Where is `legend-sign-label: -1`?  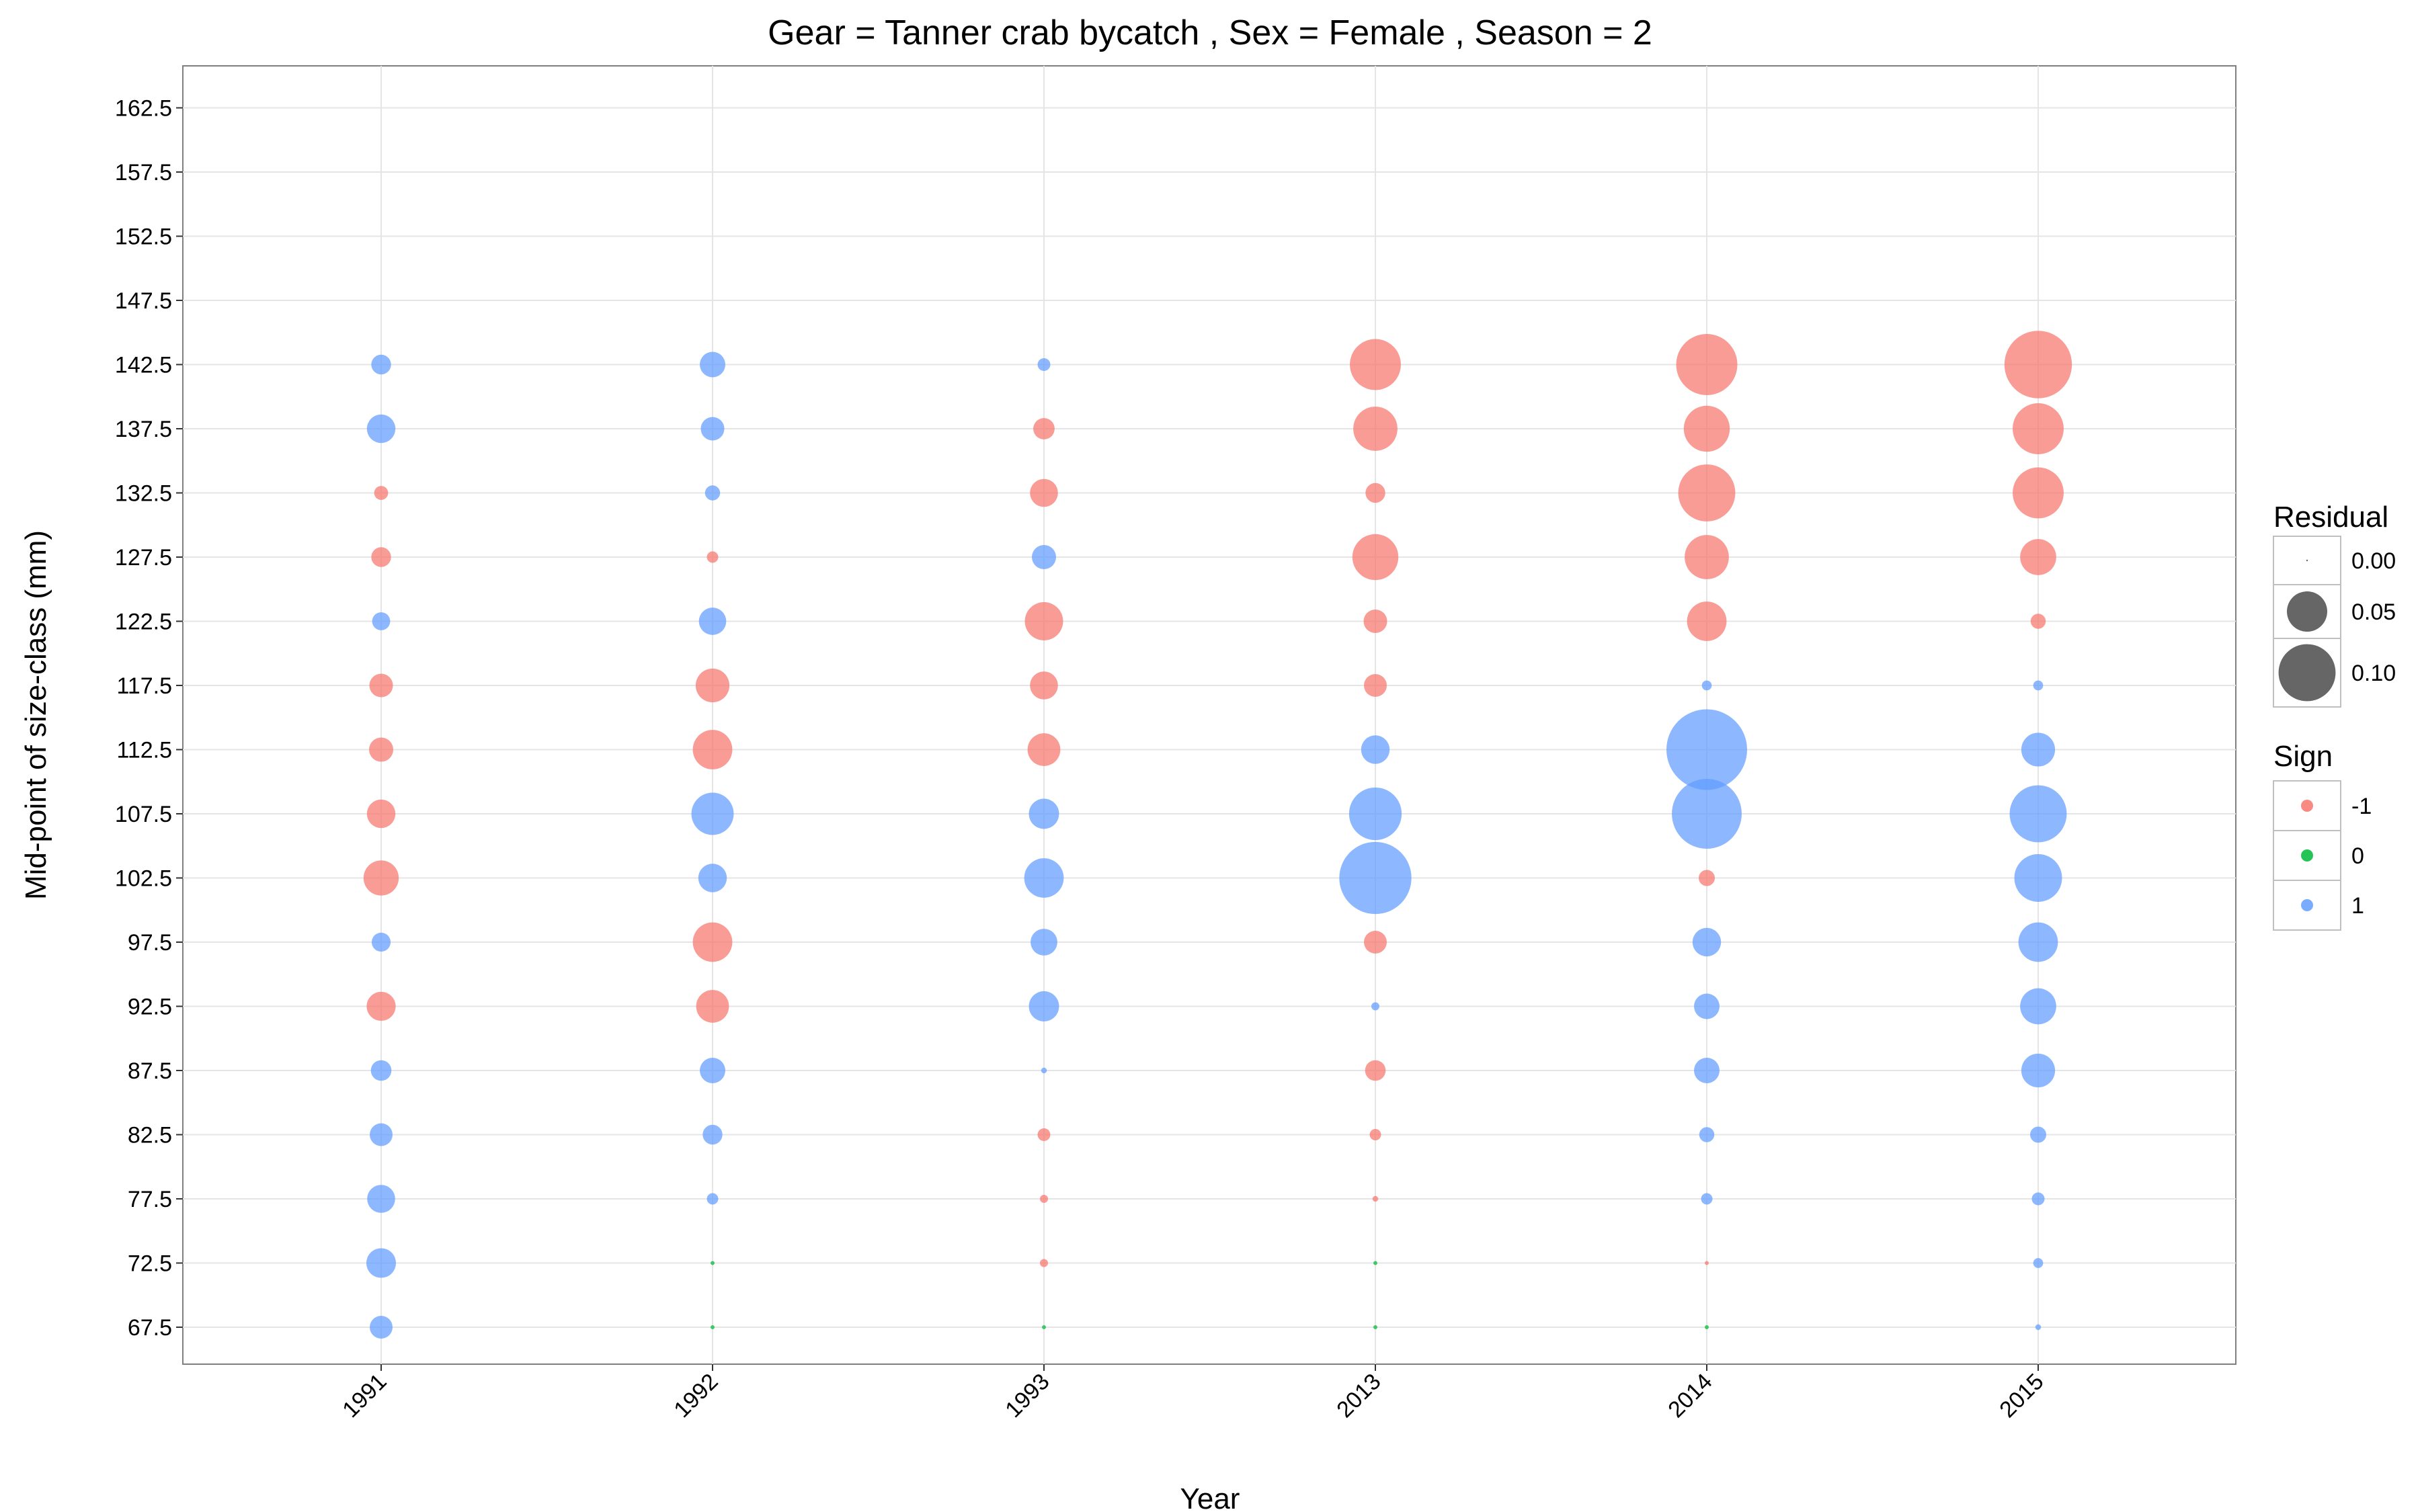
legend-sign-label: -1 is located at coordinates (2361, 807).